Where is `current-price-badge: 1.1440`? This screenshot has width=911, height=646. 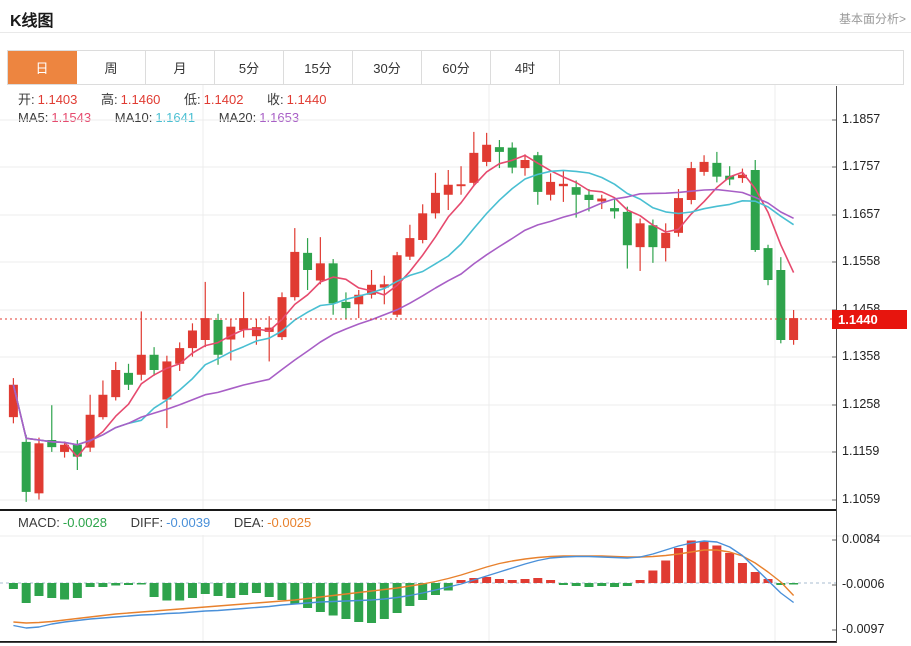 current-price-badge: 1.1440 is located at coordinates (869, 319).